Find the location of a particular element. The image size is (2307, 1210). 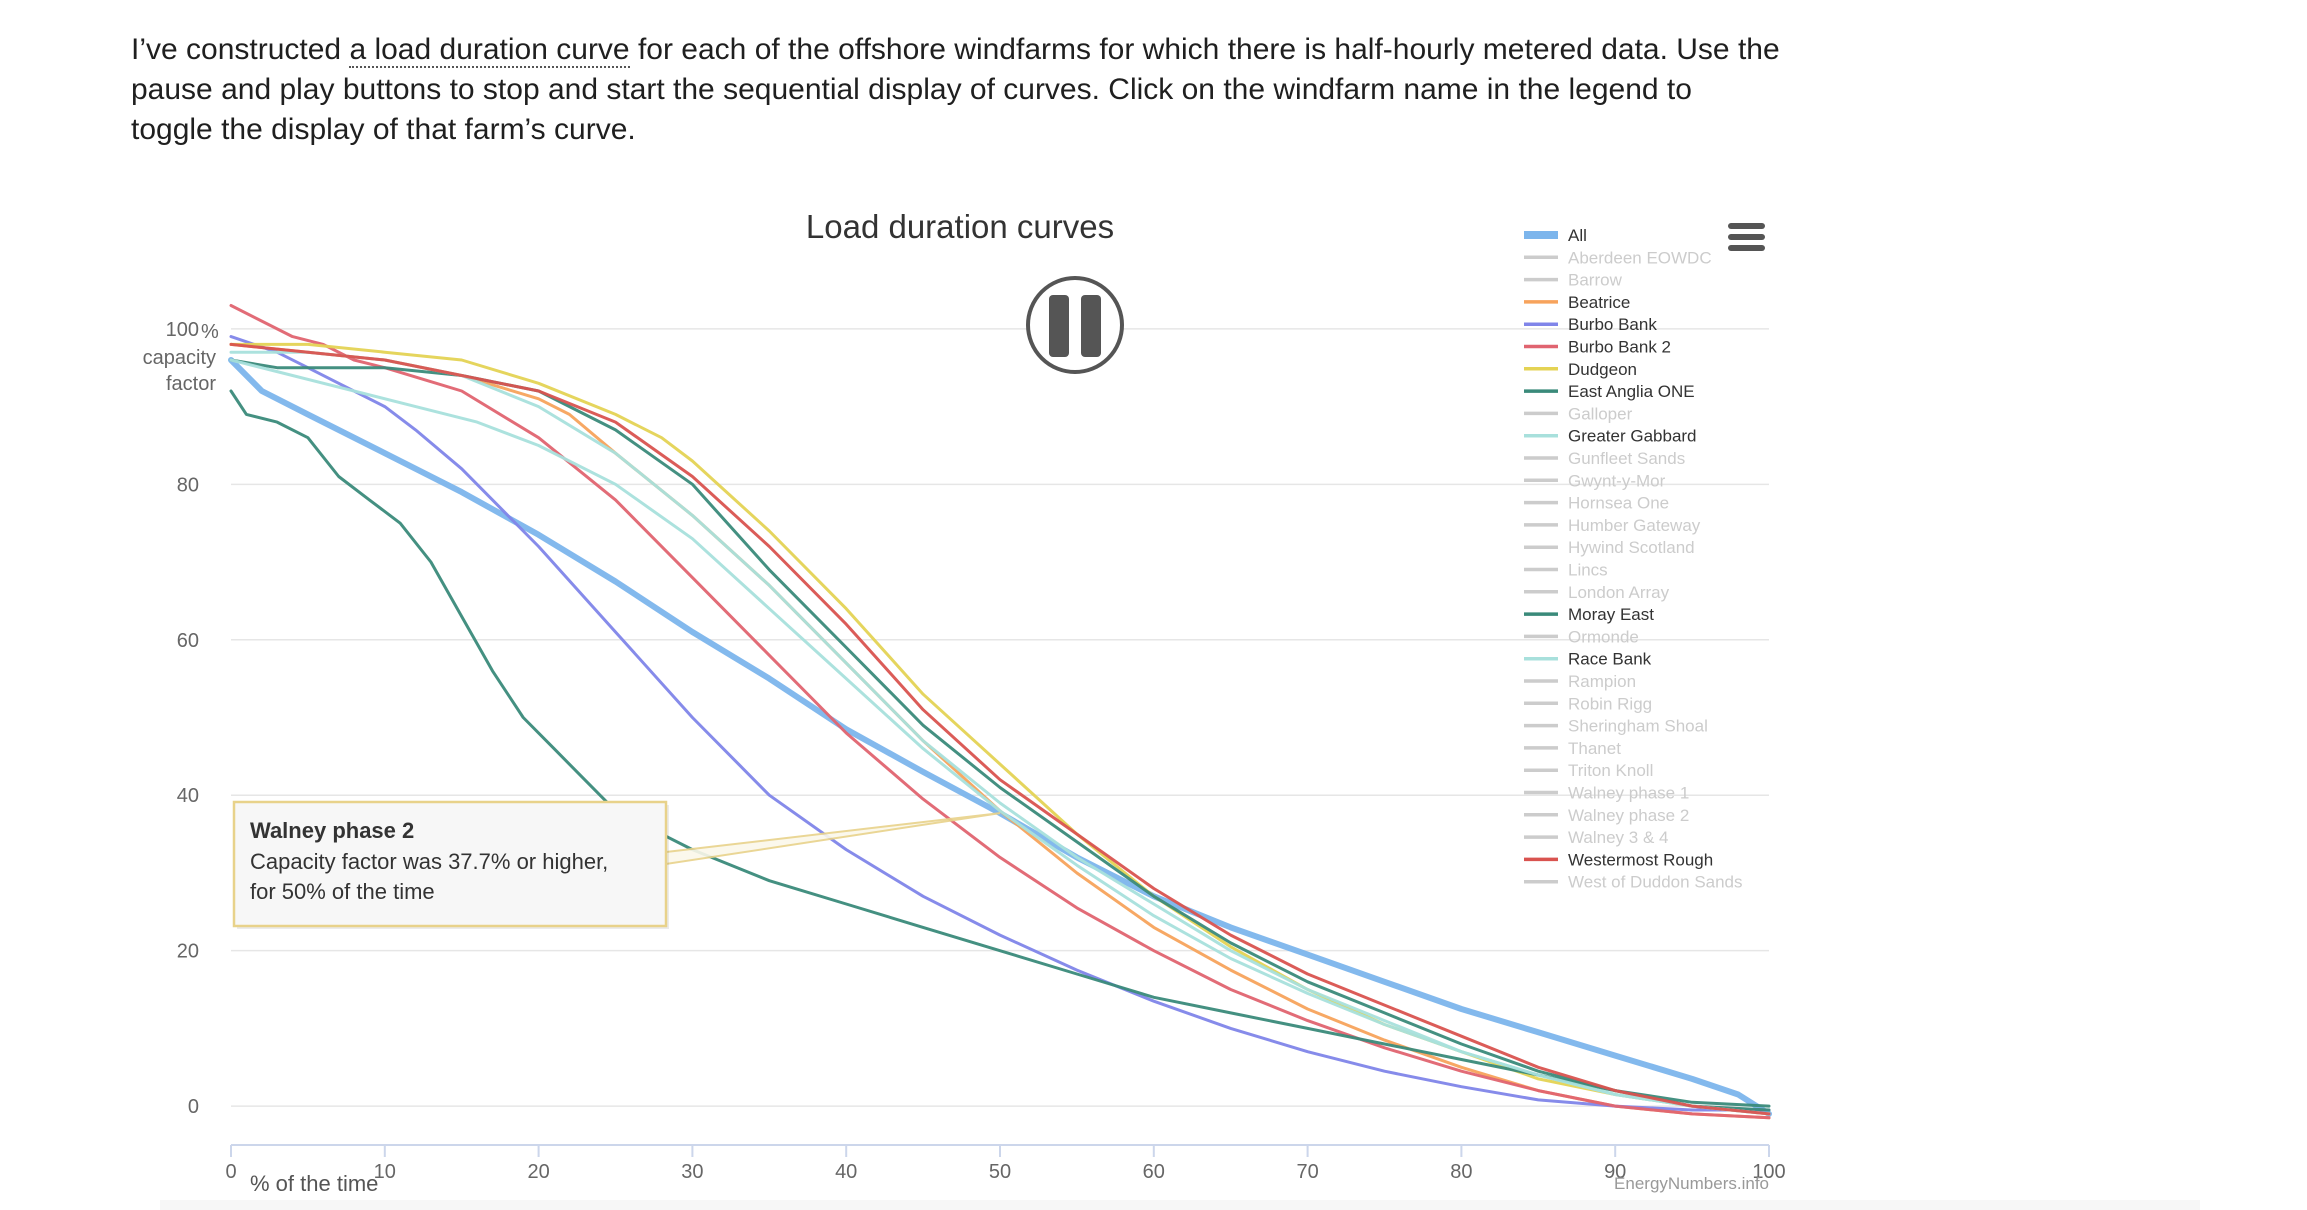

legend-item: Lincs is located at coordinates (1566, 570).